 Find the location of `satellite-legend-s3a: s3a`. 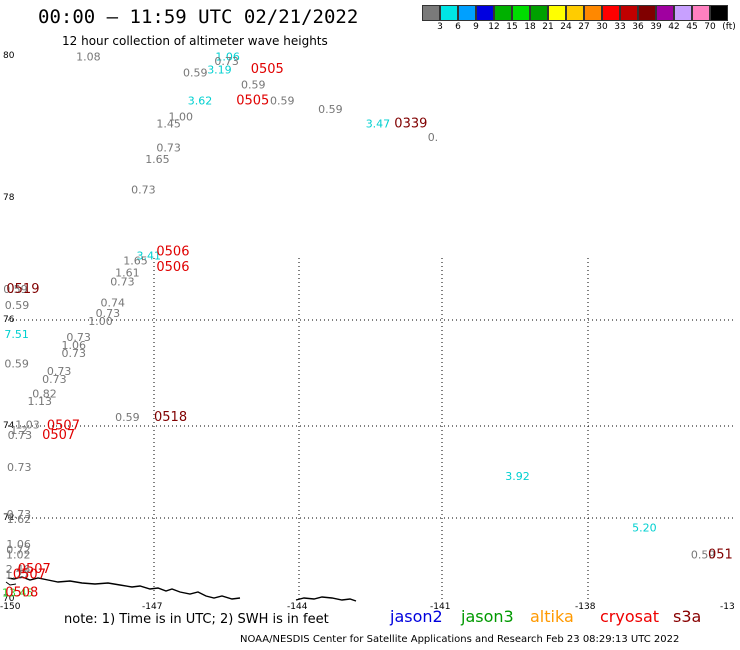

satellite-legend-s3a: s3a is located at coordinates (687, 616).